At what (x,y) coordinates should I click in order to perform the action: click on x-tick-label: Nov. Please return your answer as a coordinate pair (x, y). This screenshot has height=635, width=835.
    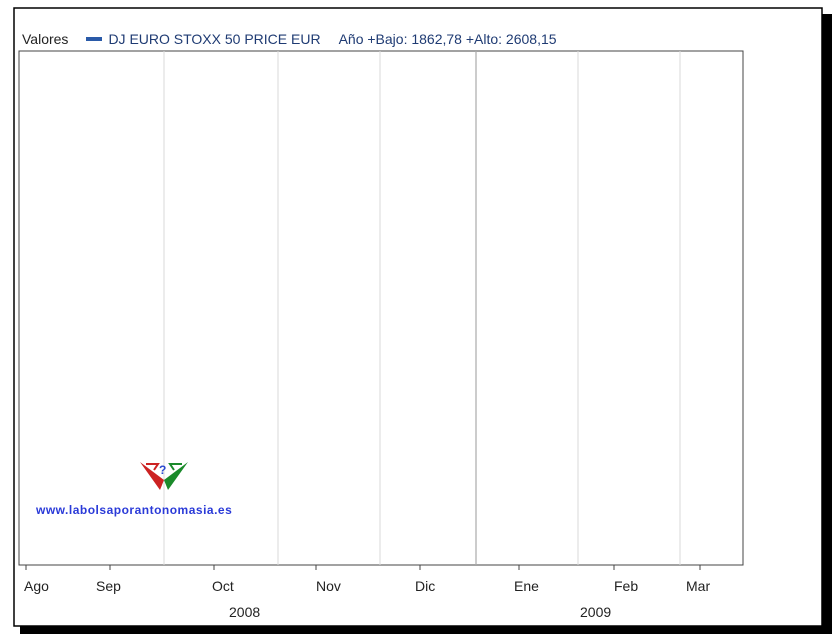
    Looking at the image, I should click on (328, 586).